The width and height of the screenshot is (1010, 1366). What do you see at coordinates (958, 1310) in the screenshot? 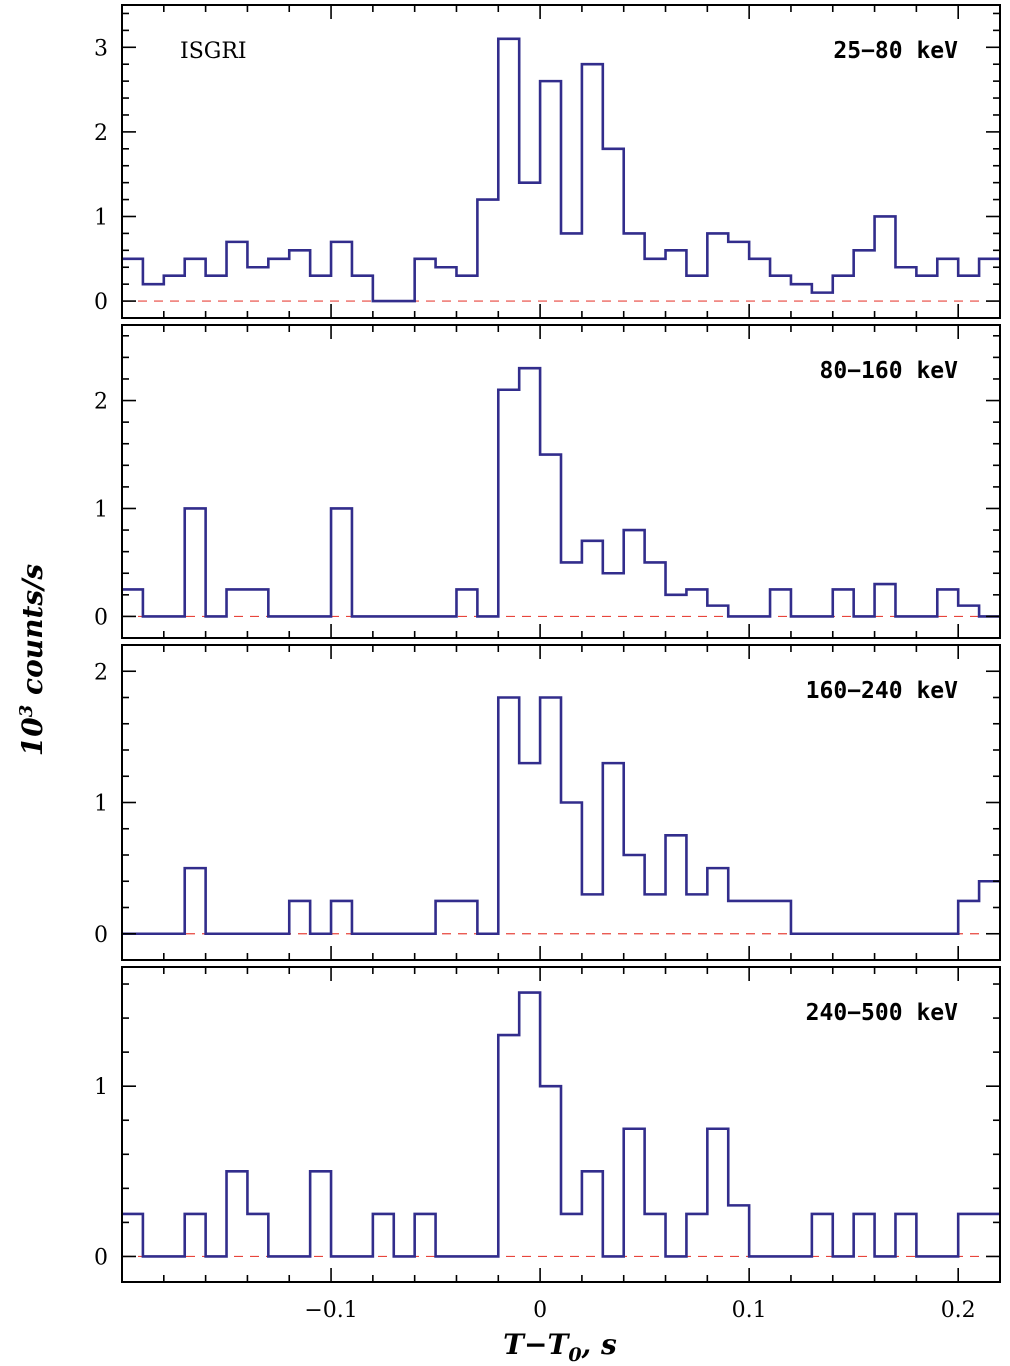
I see `x-tick-label: 0.2` at bounding box center [958, 1310].